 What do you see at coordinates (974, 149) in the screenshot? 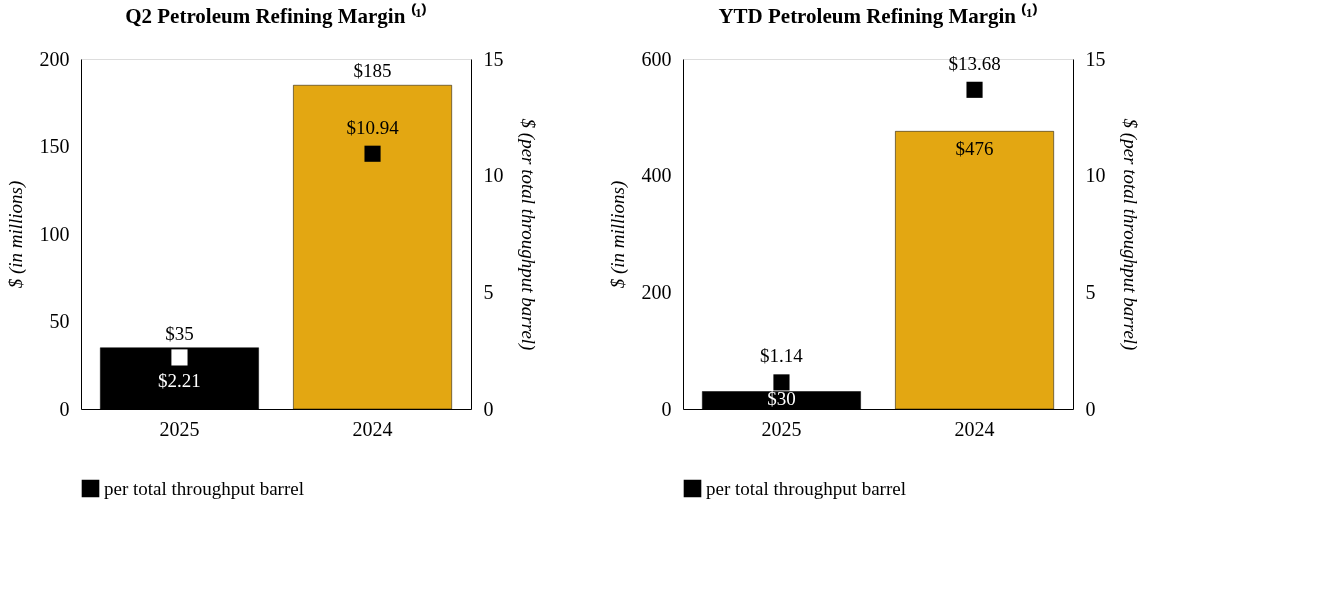
I see `data-label: $476` at bounding box center [974, 149].